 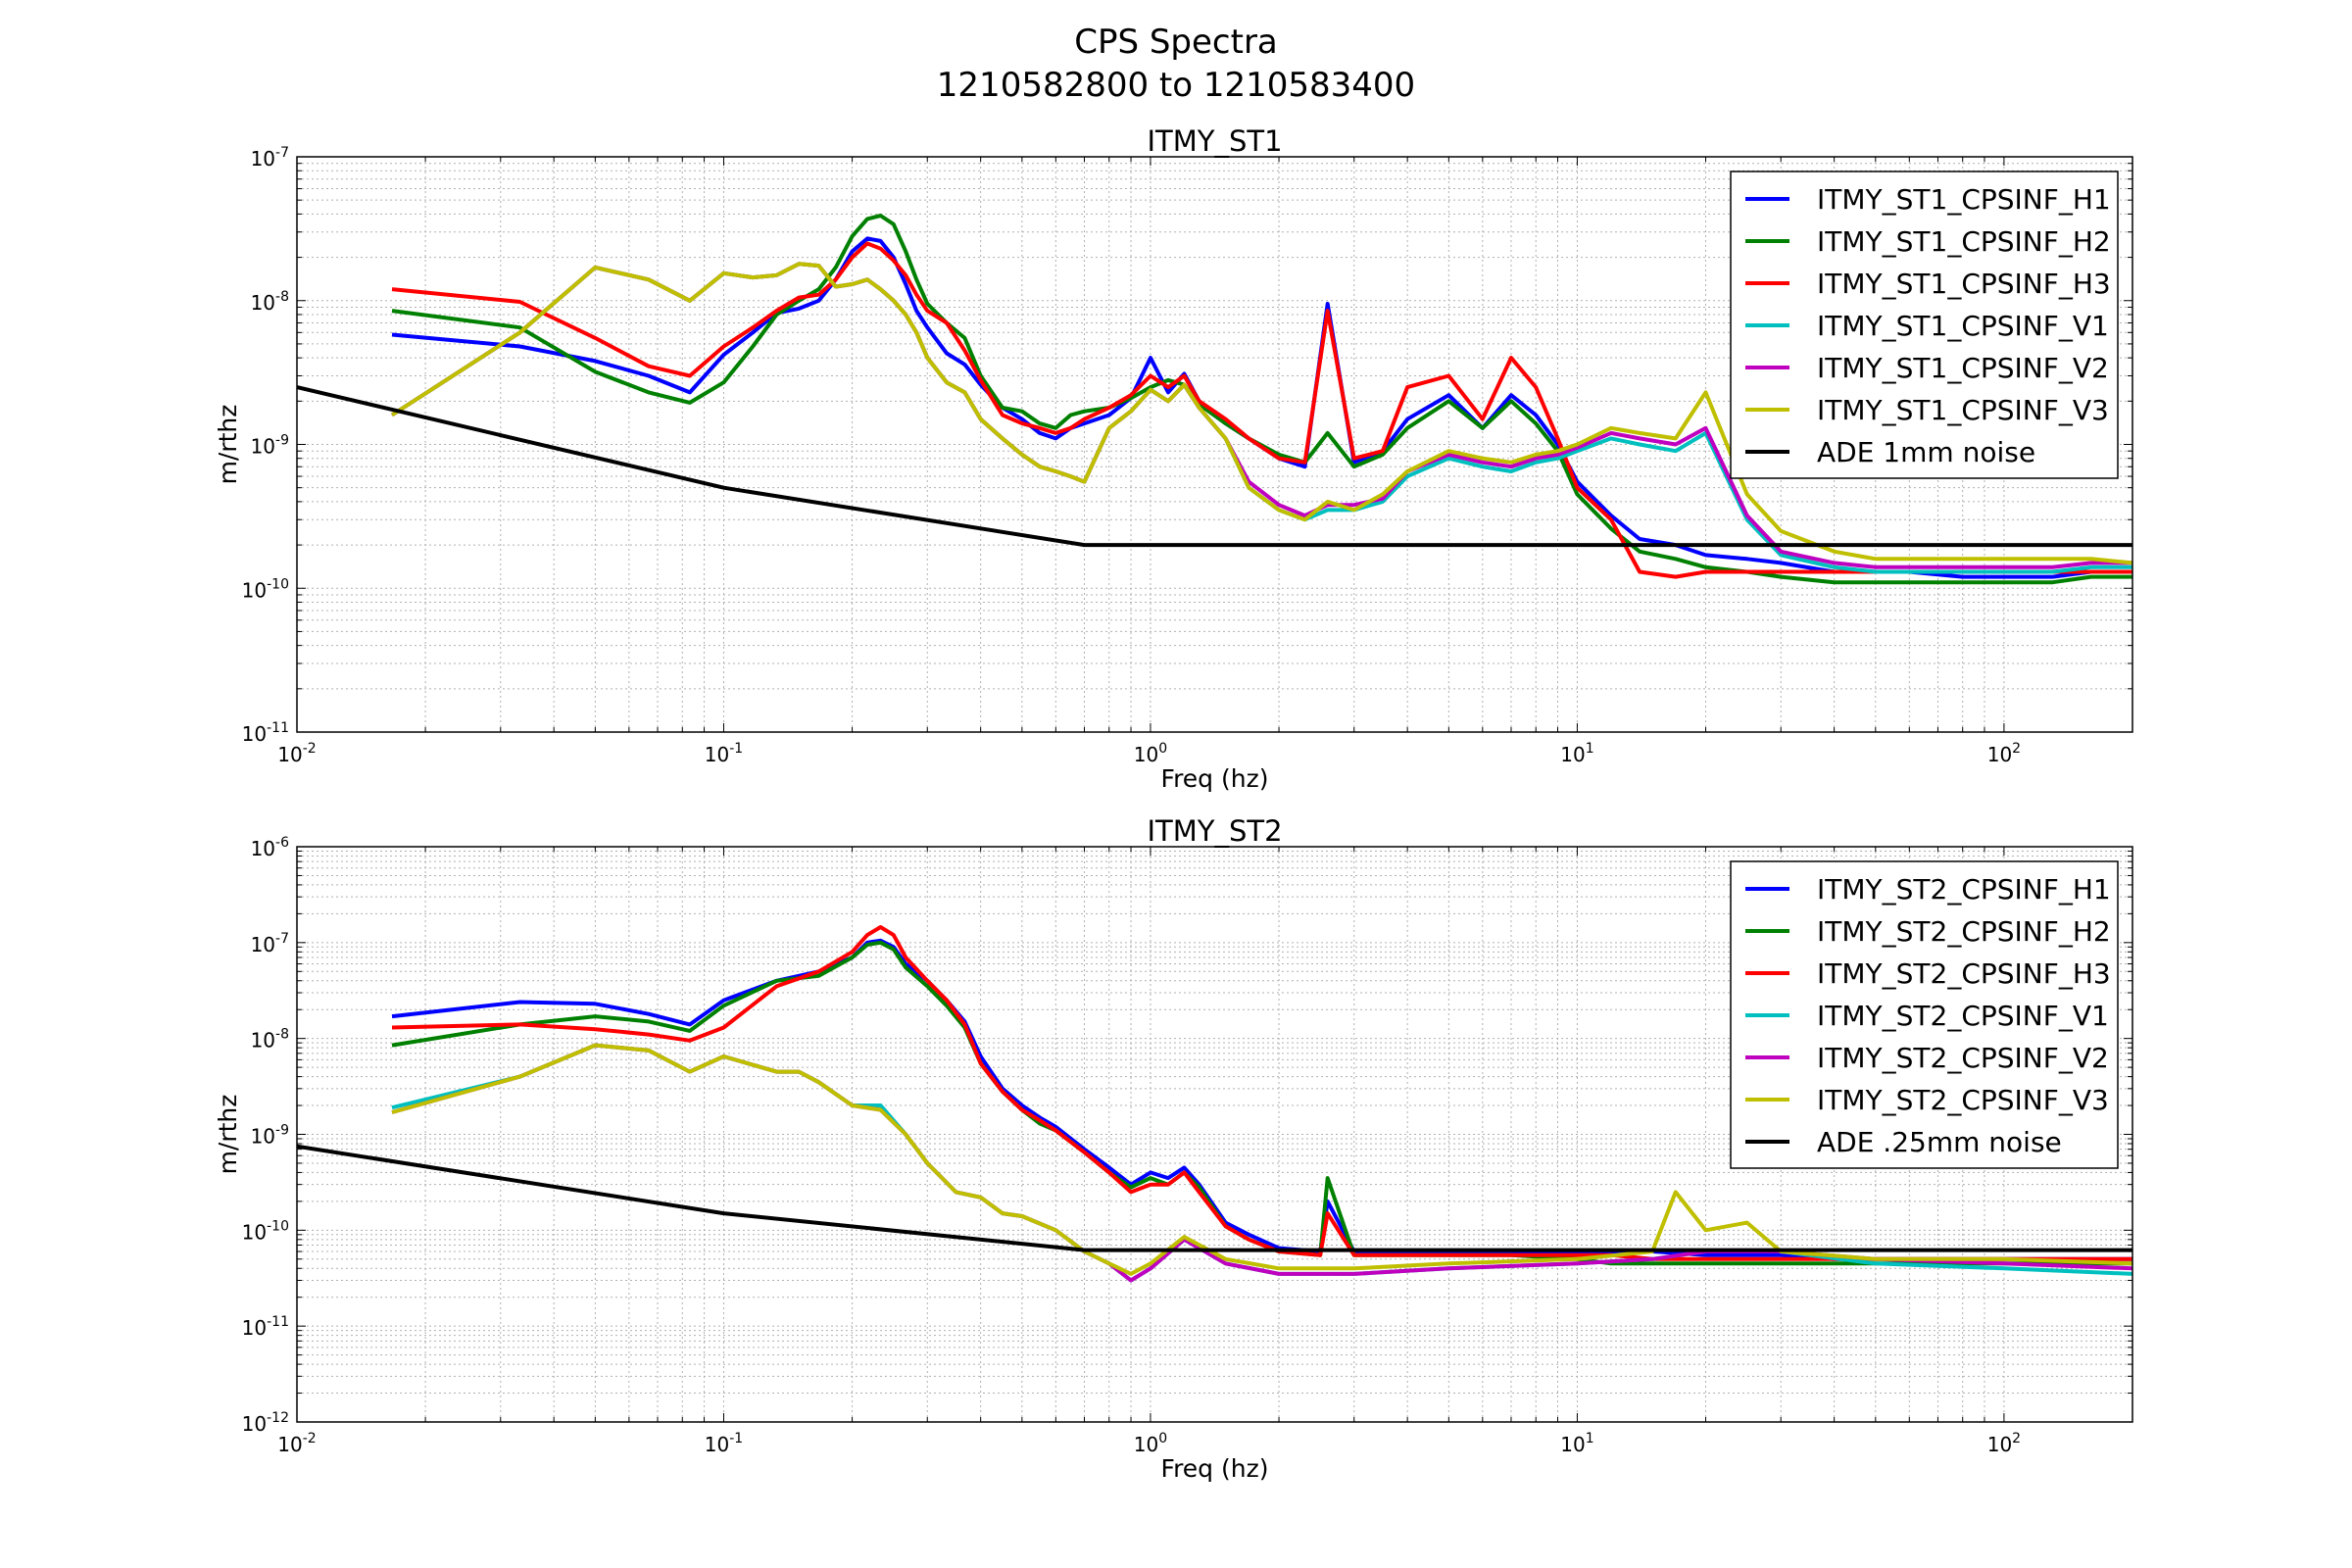 What do you see at coordinates (1214, 141) in the screenshot?
I see `panel-title: ITMY_ST1` at bounding box center [1214, 141].